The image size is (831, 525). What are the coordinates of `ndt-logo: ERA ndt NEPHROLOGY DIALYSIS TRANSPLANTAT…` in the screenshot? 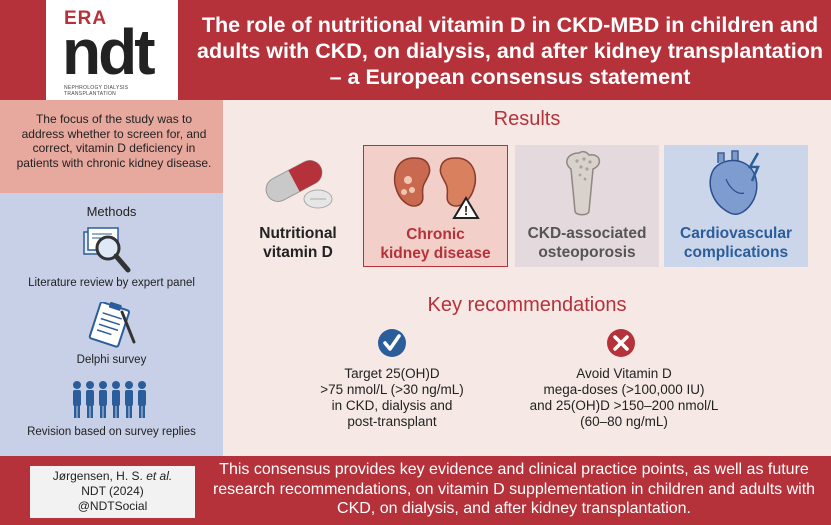 It's located at (112, 50).